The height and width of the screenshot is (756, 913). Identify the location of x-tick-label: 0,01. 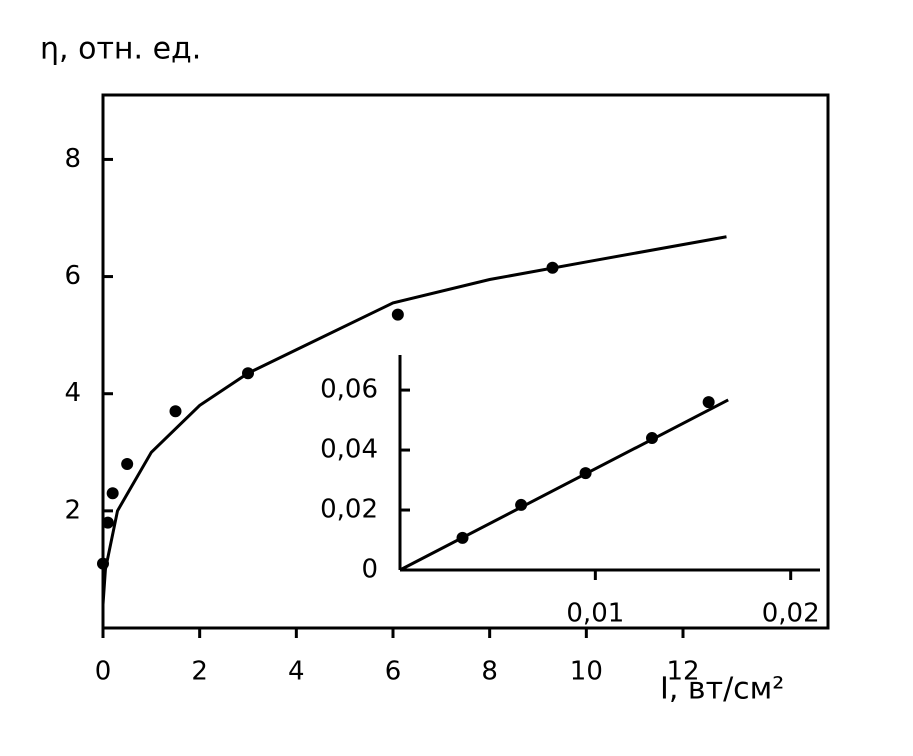
(595, 614).